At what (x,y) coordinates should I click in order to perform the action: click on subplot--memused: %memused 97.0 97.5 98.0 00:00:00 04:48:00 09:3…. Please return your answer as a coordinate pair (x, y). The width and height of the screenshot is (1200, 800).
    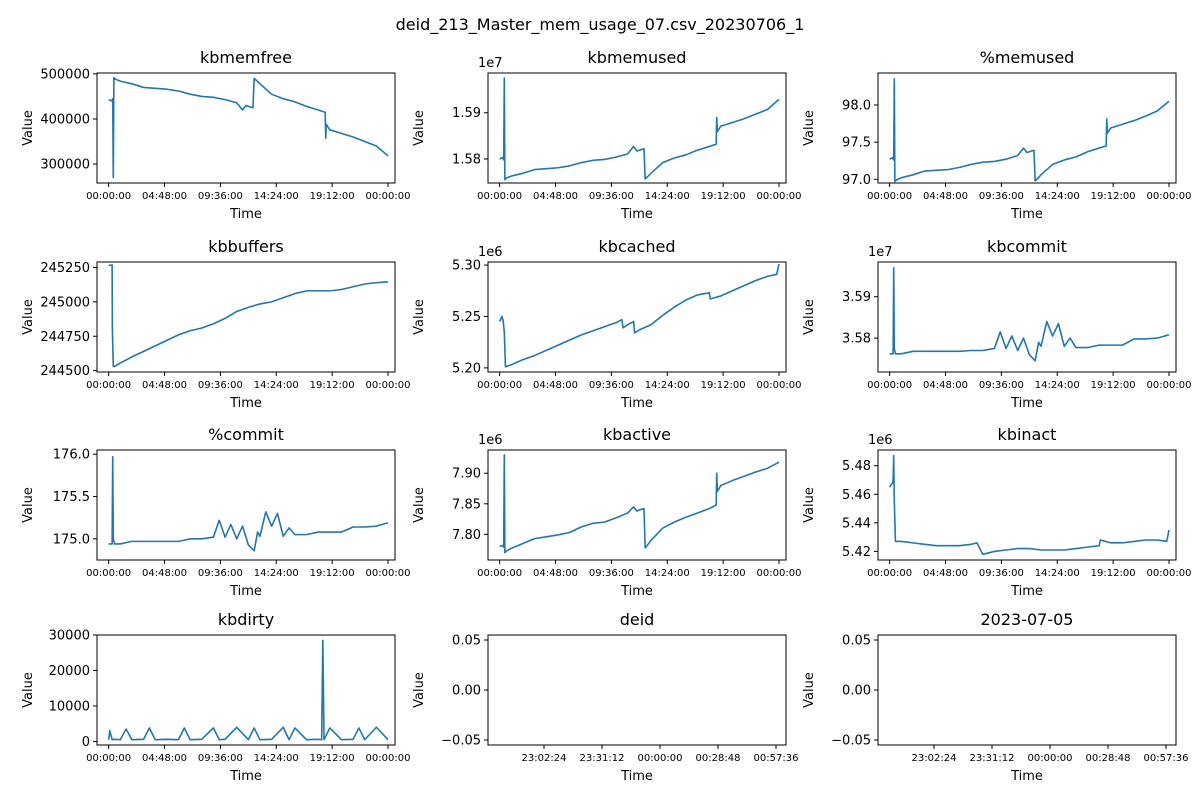
    Looking at the image, I should click on (996, 135).